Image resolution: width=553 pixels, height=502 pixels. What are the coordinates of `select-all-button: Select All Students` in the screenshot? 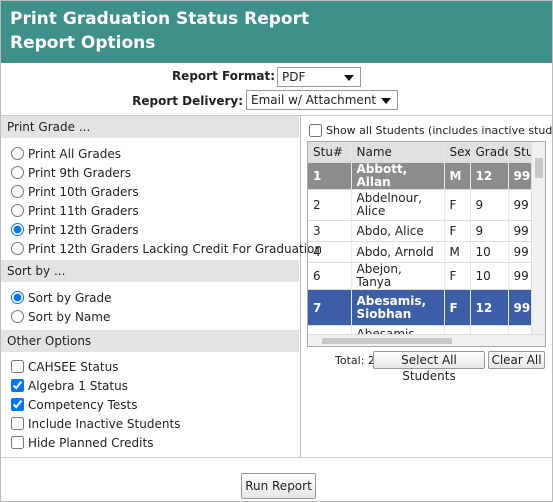 It's located at (429, 367).